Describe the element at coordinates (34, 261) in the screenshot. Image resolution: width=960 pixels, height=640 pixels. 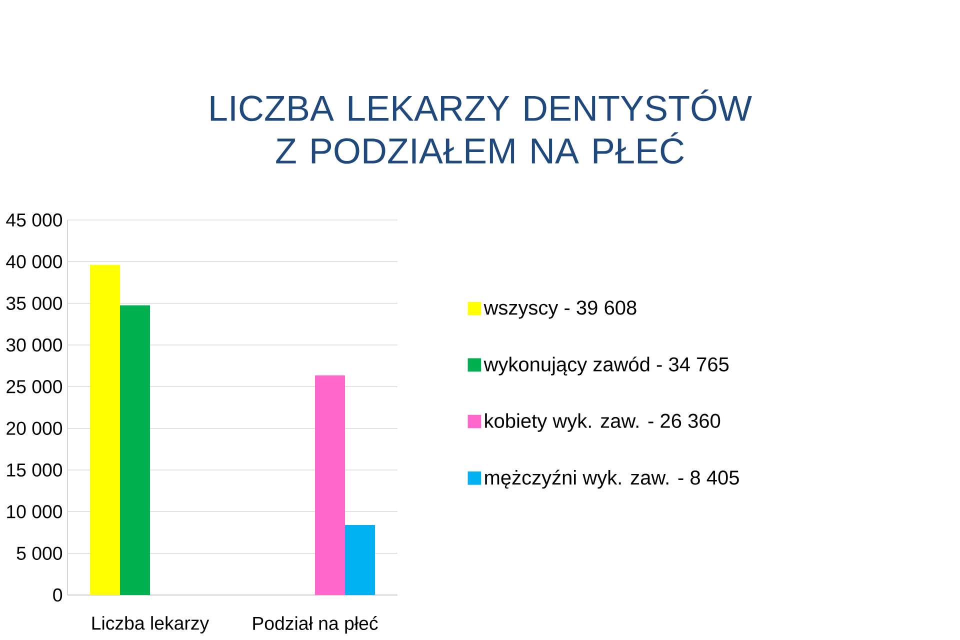
I see `y-tick-label: 40 000` at that location.